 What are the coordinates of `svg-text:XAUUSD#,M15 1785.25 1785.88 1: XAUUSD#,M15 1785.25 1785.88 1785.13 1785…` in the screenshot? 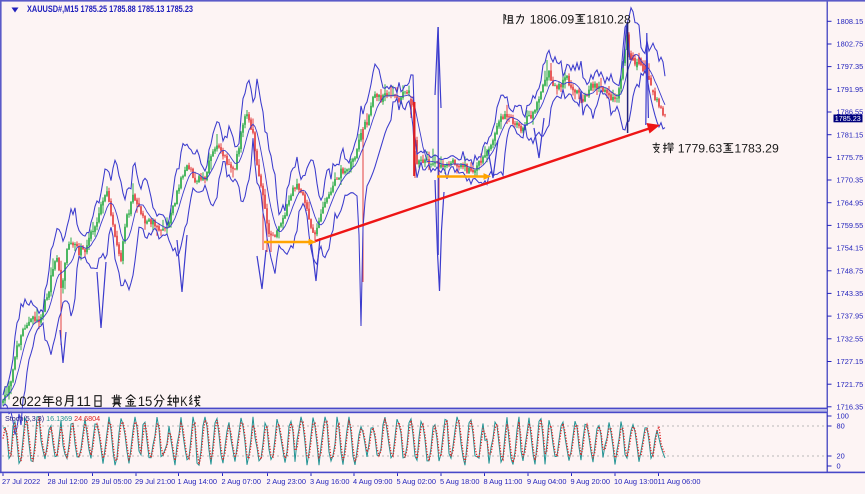 It's located at (110, 9).